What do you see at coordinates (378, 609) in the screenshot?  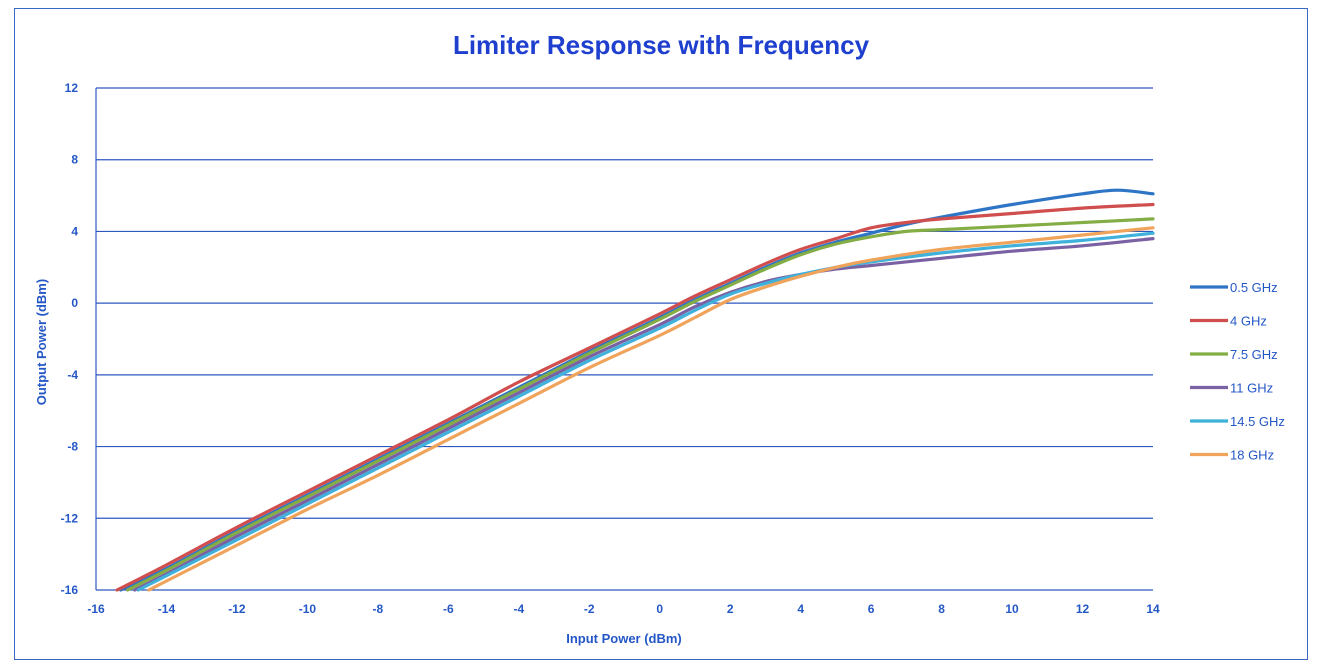 I see `x-tick-label: -8` at bounding box center [378, 609].